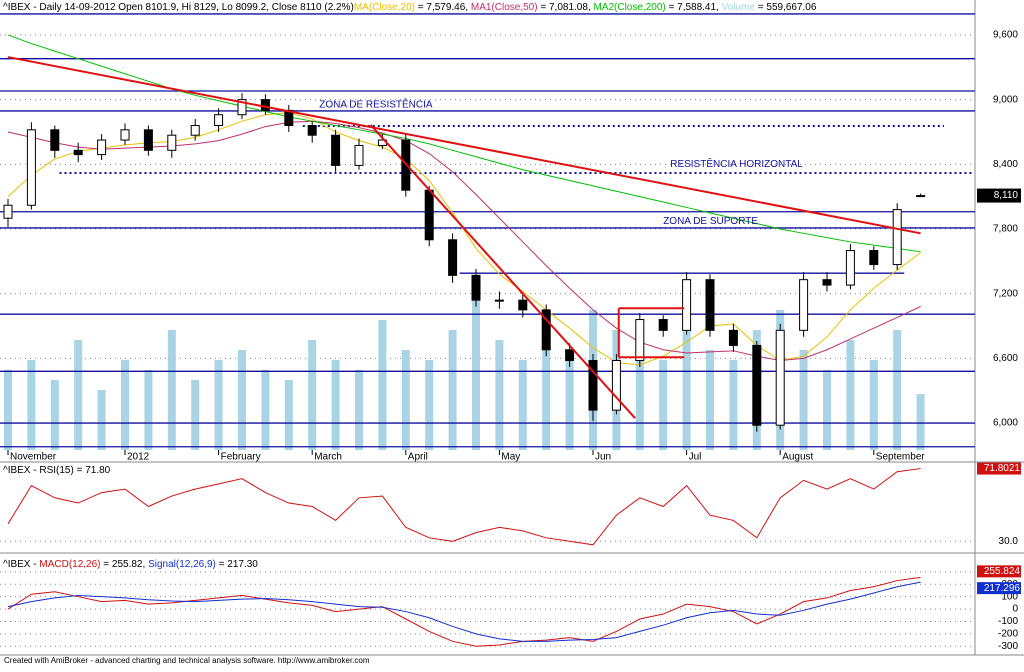 The height and width of the screenshot is (672, 1024). What do you see at coordinates (138, 457) in the screenshot?
I see `x-tick-label: 2012` at bounding box center [138, 457].